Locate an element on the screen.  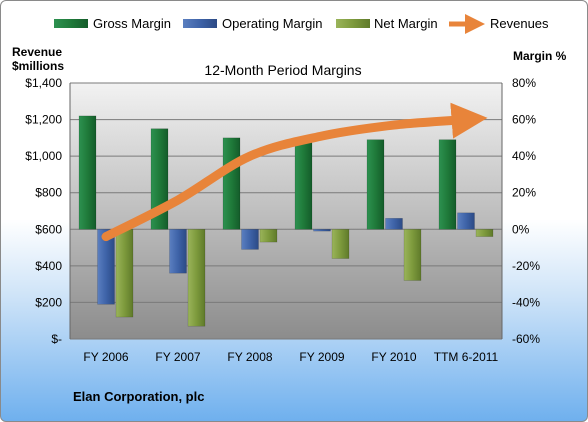
right-tick-label: -60% is located at coordinates (526, 339).